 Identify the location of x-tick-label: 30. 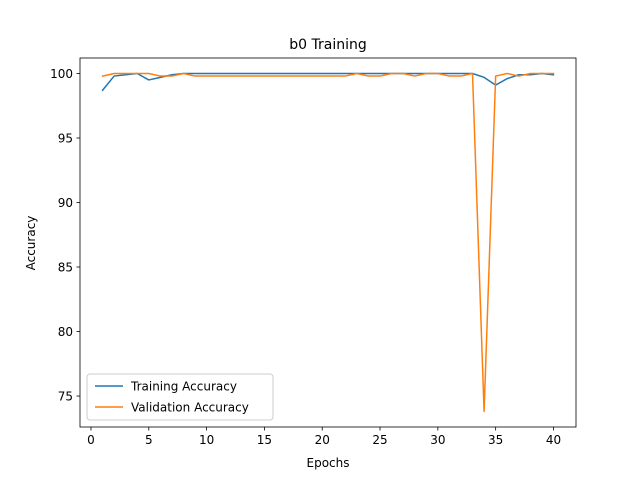
(437, 440).